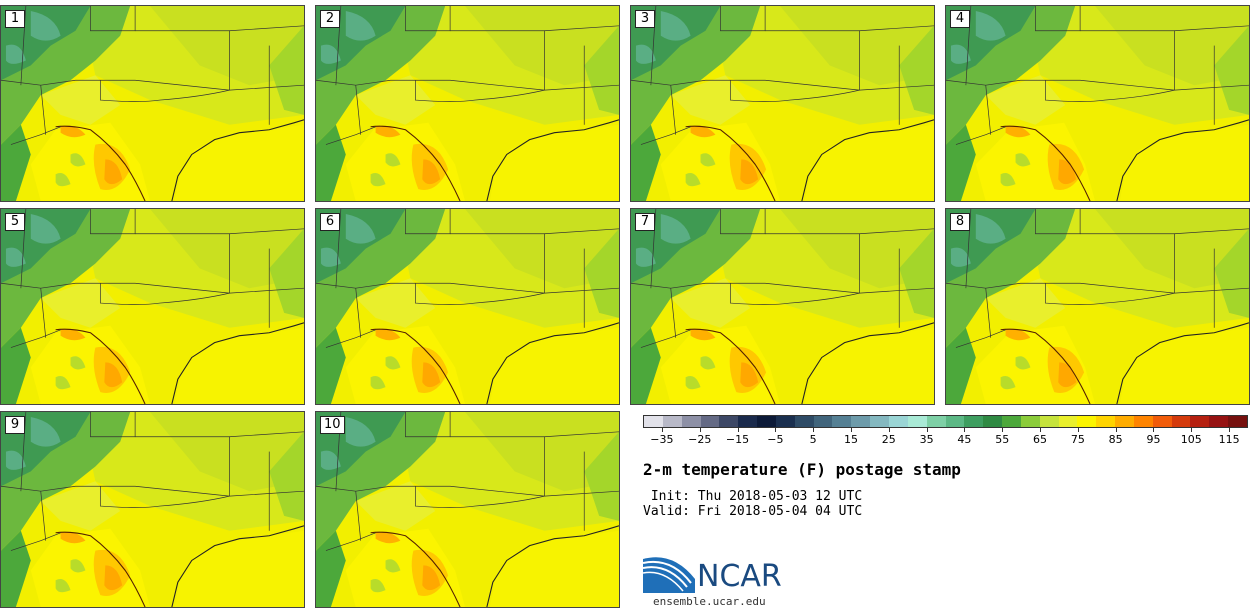 The width and height of the screenshot is (1260, 610). What do you see at coordinates (15, 425) in the screenshot?
I see `member-number-label: 9` at bounding box center [15, 425].